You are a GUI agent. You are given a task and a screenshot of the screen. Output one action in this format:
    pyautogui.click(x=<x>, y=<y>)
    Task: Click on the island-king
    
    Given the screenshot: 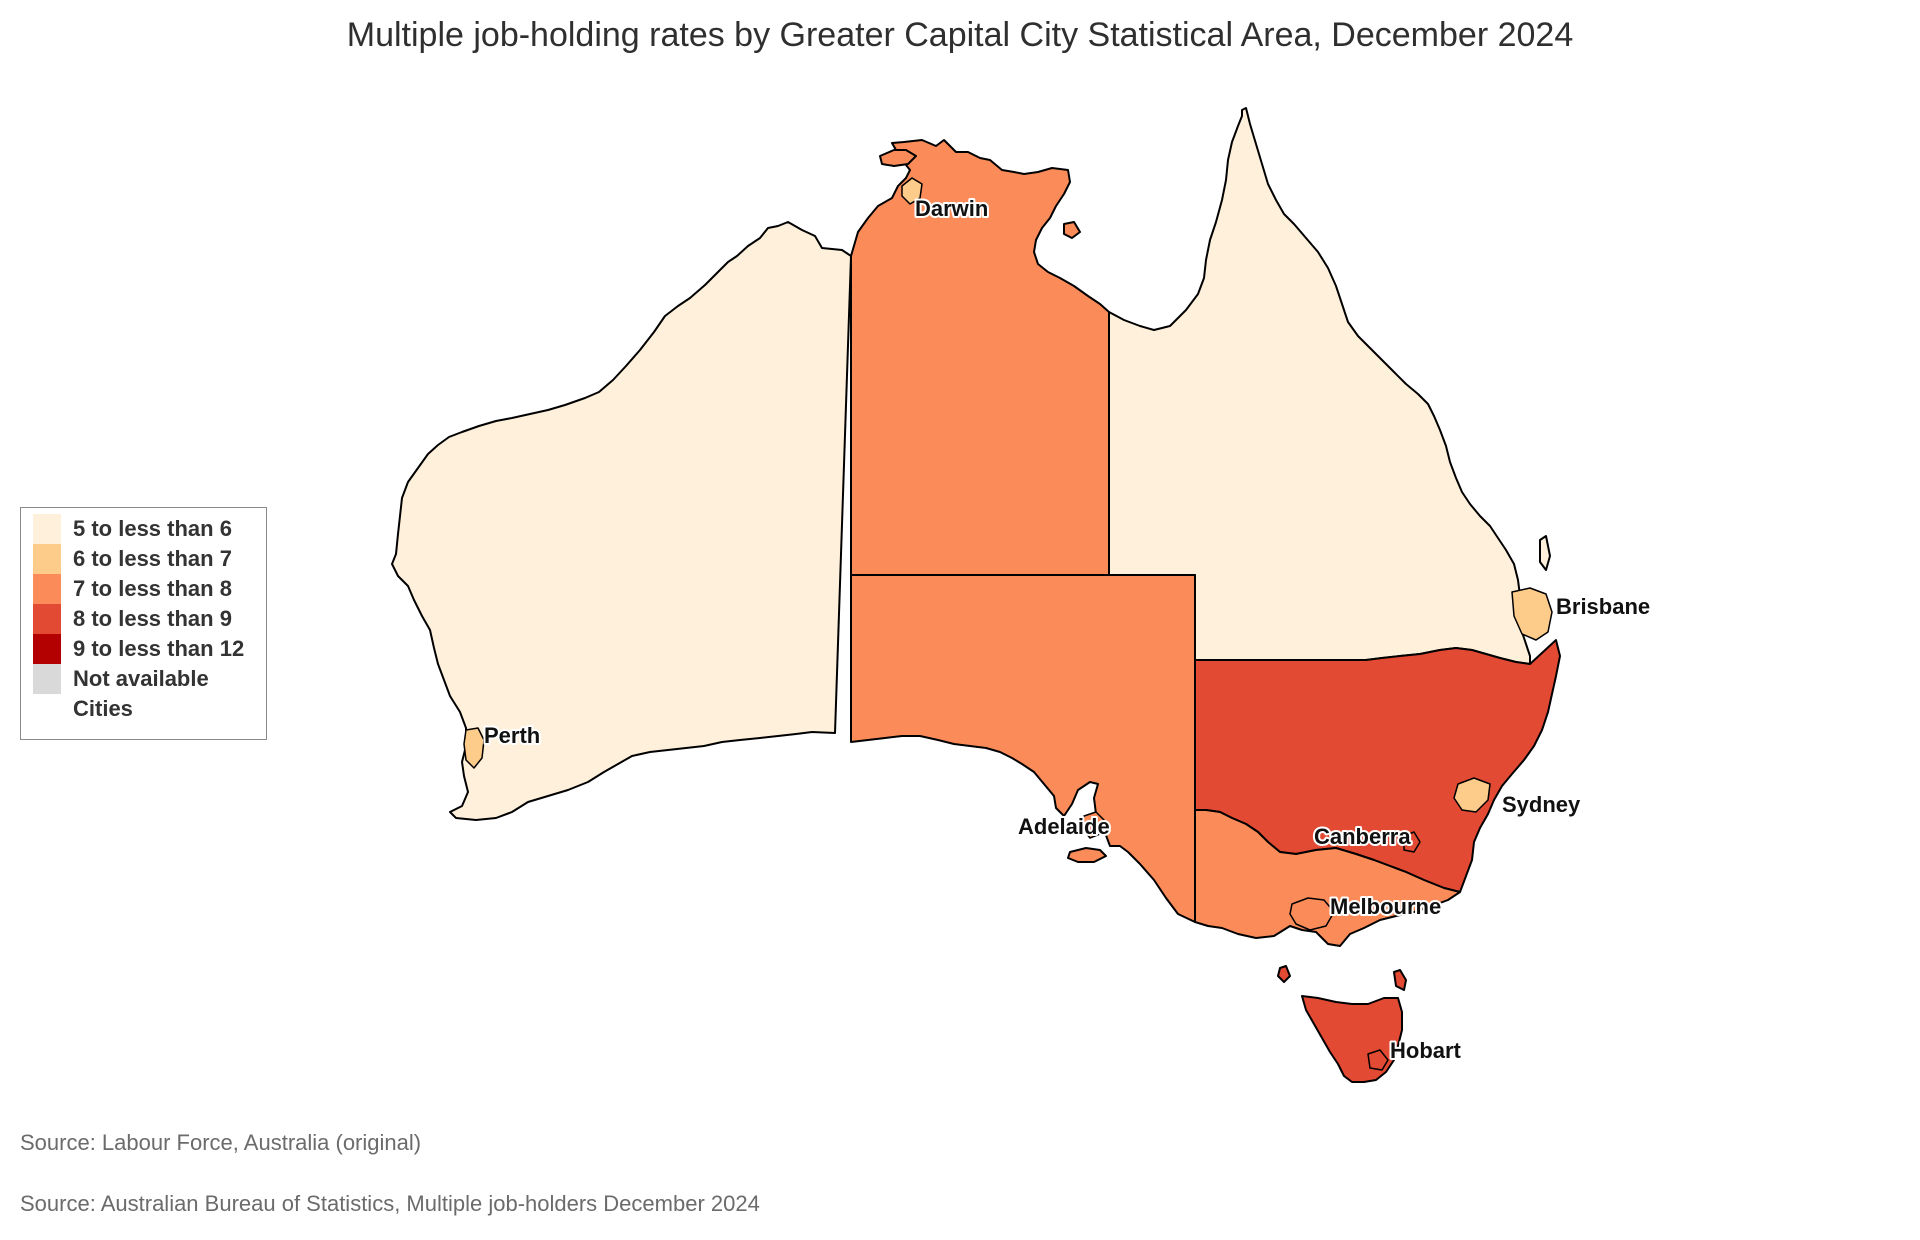 What is the action you would take?
    pyautogui.click(x=1284, y=974)
    